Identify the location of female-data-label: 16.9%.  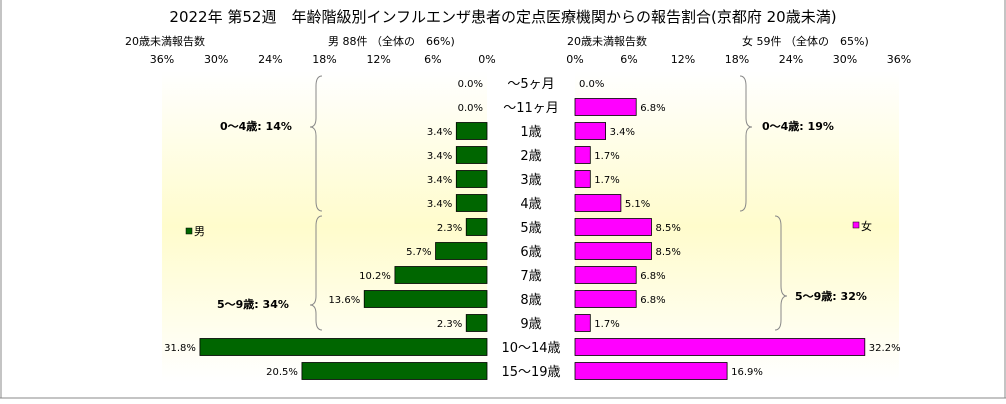
(747, 372).